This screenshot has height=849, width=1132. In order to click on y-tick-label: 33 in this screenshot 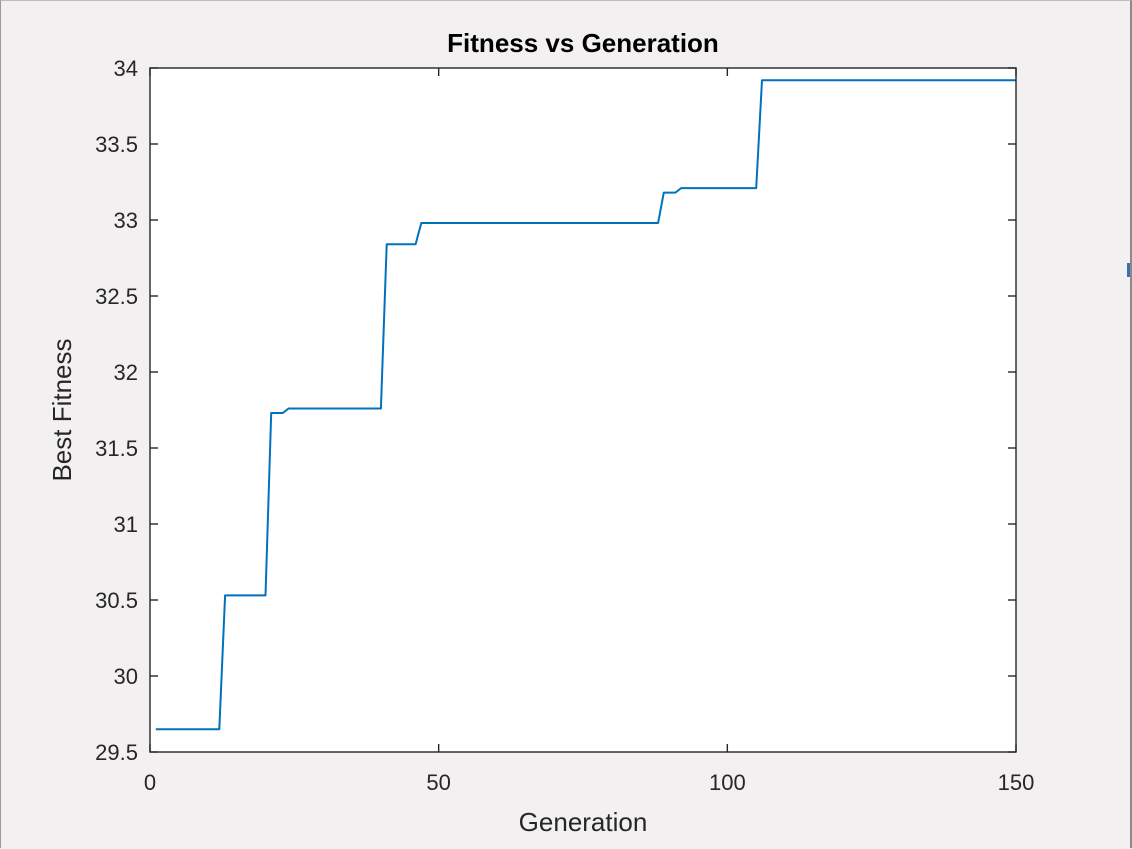, I will do `click(126, 220)`.